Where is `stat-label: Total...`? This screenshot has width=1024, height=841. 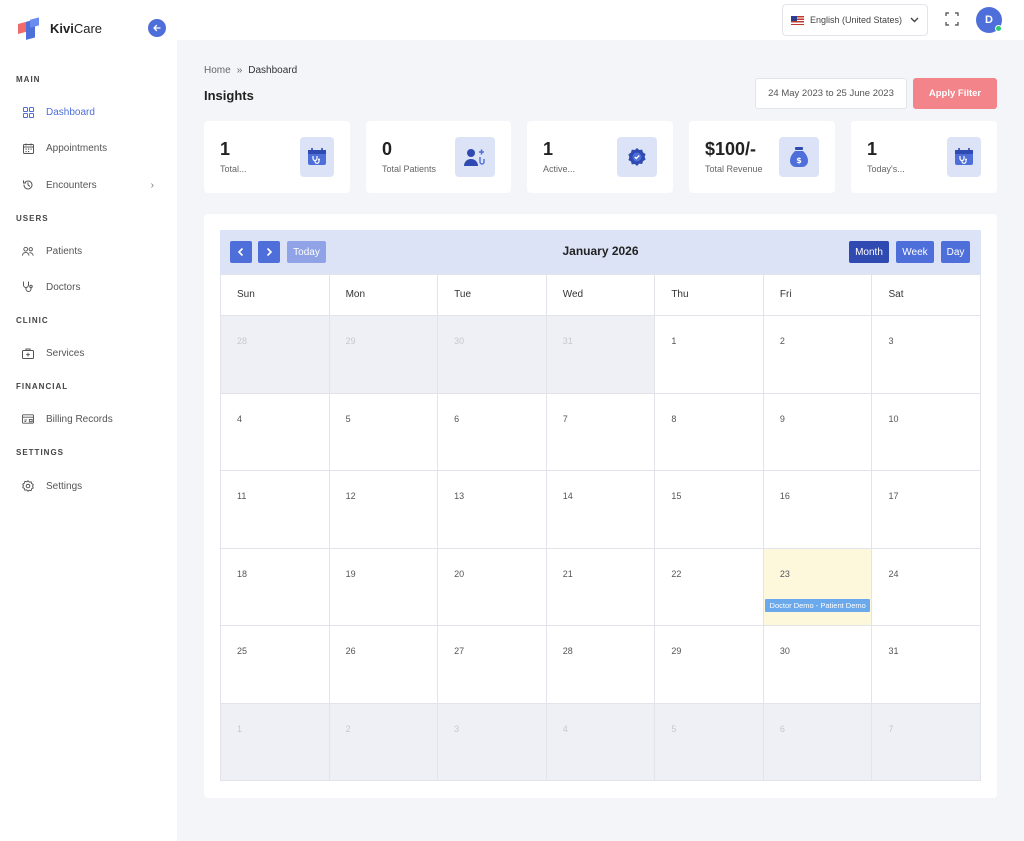
stat-label: Total... is located at coordinates (233, 169).